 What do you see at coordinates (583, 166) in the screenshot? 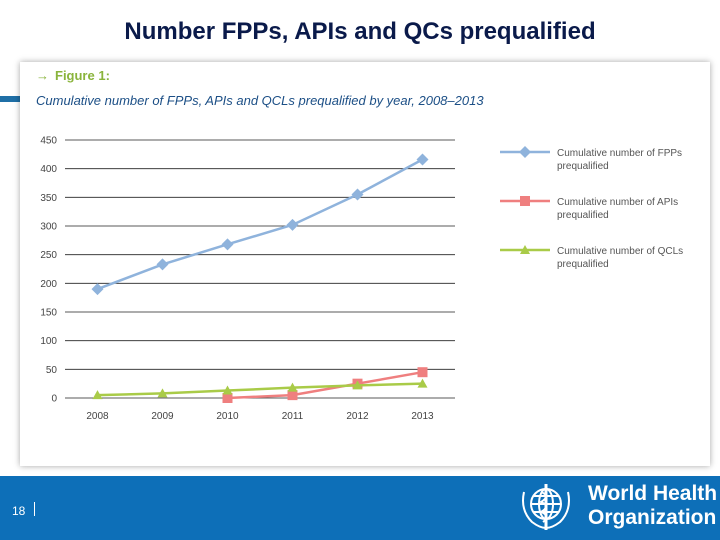
I see `legend-label-fpps: prequalified` at bounding box center [583, 166].